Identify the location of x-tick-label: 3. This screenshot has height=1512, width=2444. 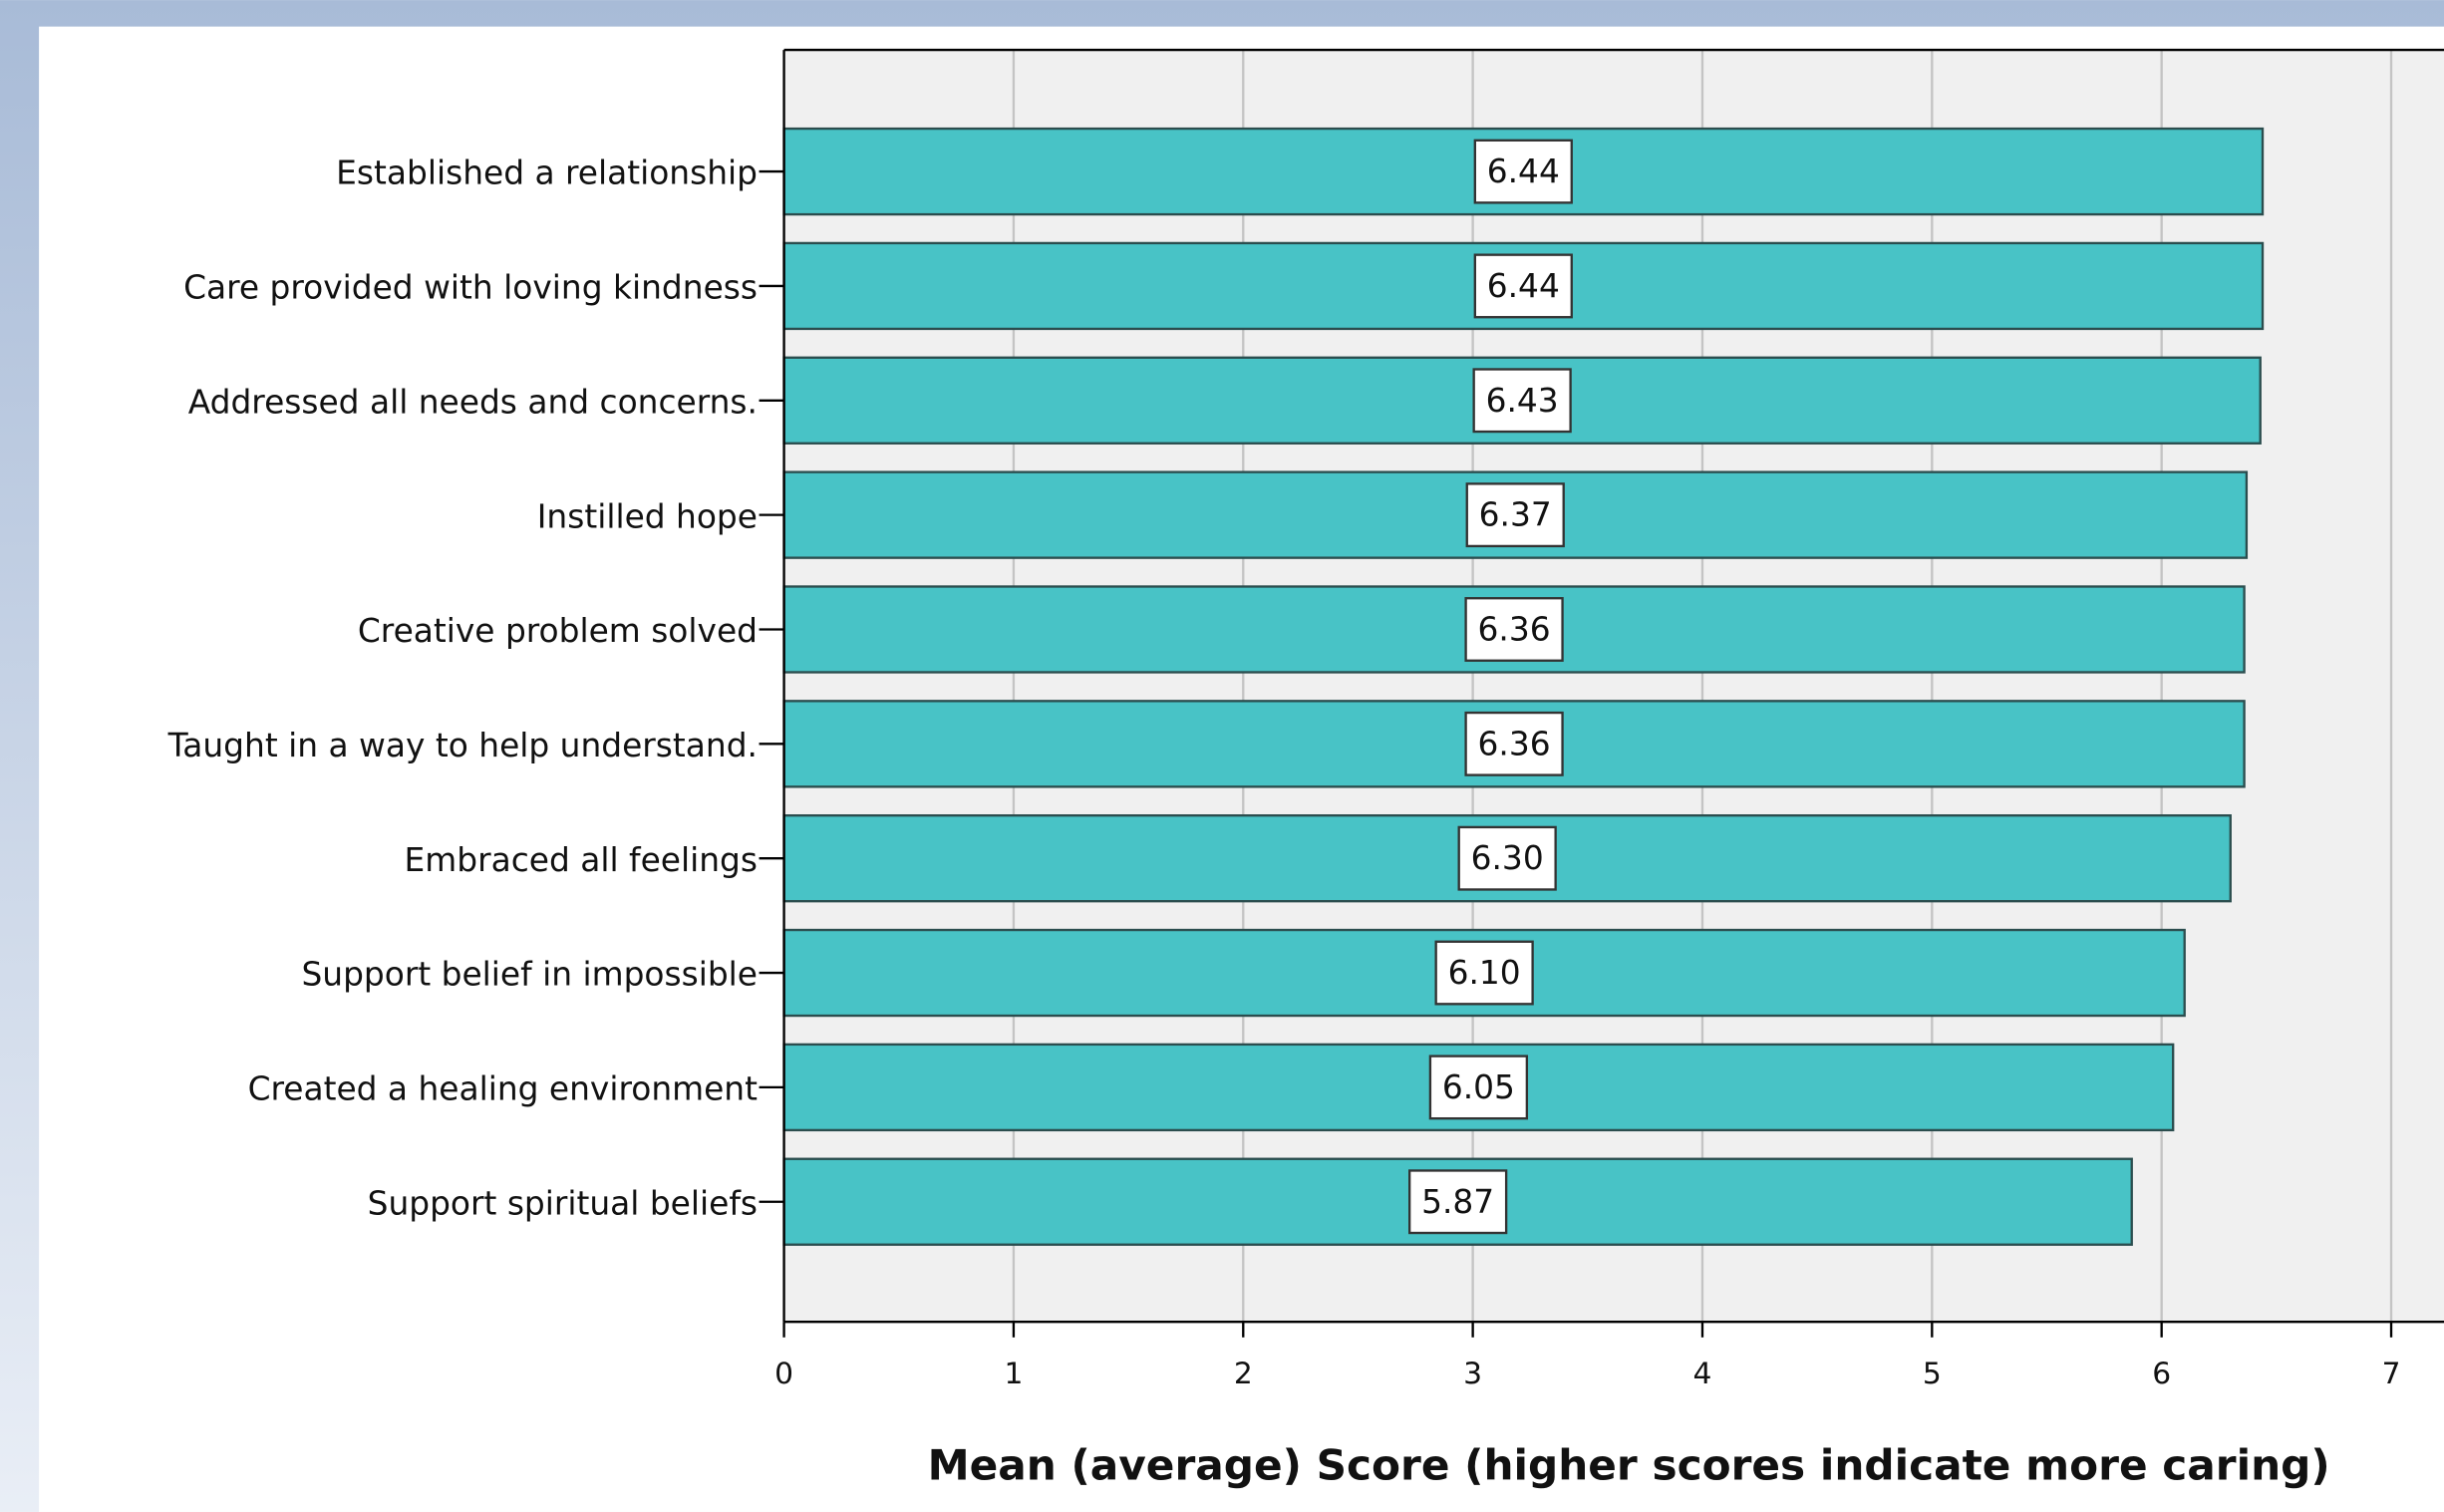
(1472, 1374).